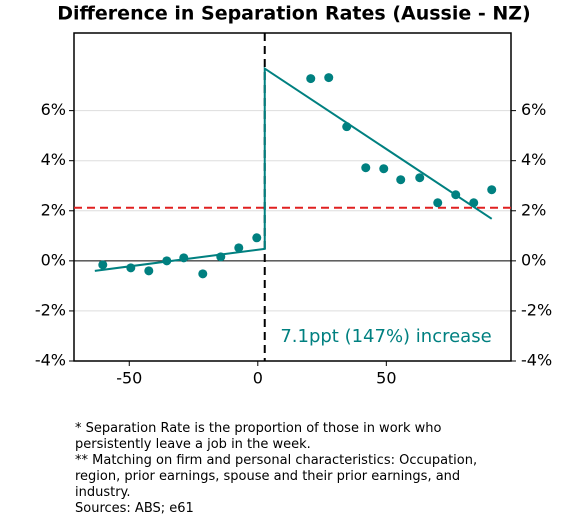 The image size is (588, 524). Describe the element at coordinates (134, 508) in the screenshot. I see `footnote: Sources: ABS; e61` at that location.